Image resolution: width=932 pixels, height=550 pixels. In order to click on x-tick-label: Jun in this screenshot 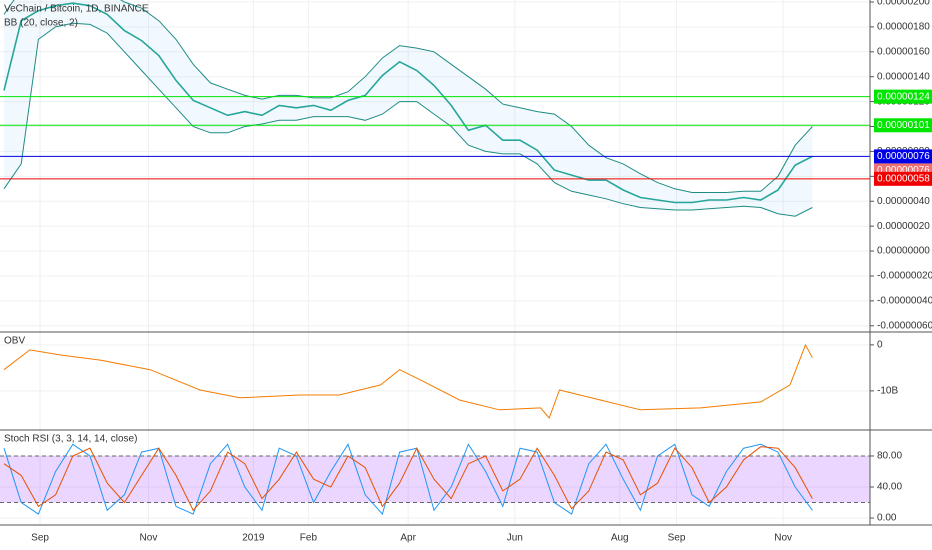, I will do `click(515, 538)`.